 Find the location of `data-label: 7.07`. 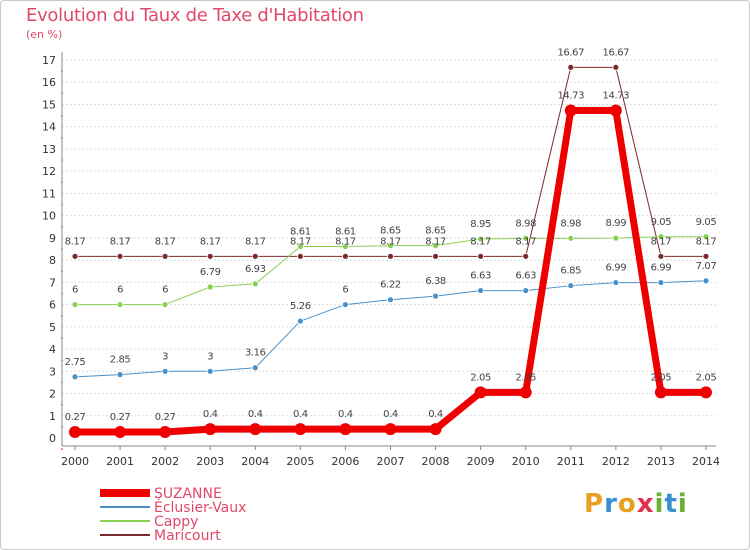

data-label: 7.07 is located at coordinates (706, 266).